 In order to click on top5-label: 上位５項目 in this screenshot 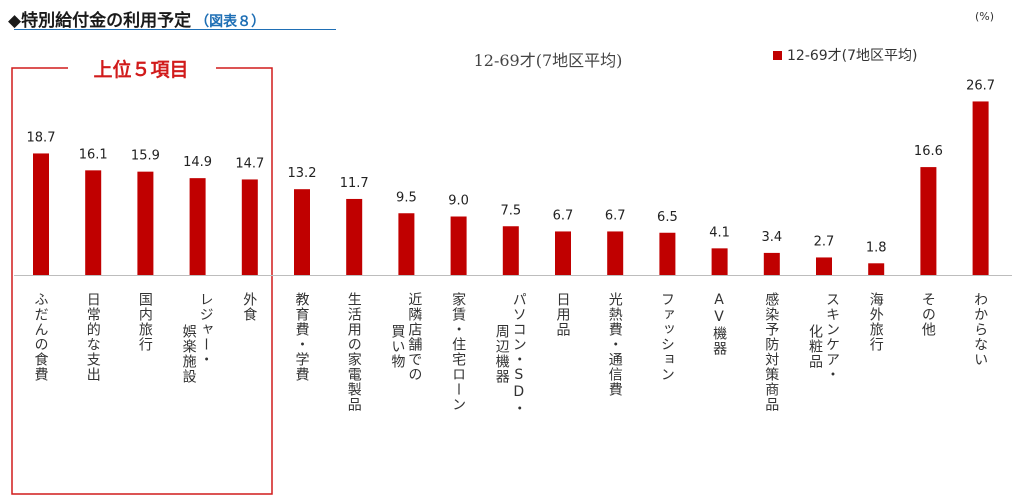, I will do `click(140, 69)`.